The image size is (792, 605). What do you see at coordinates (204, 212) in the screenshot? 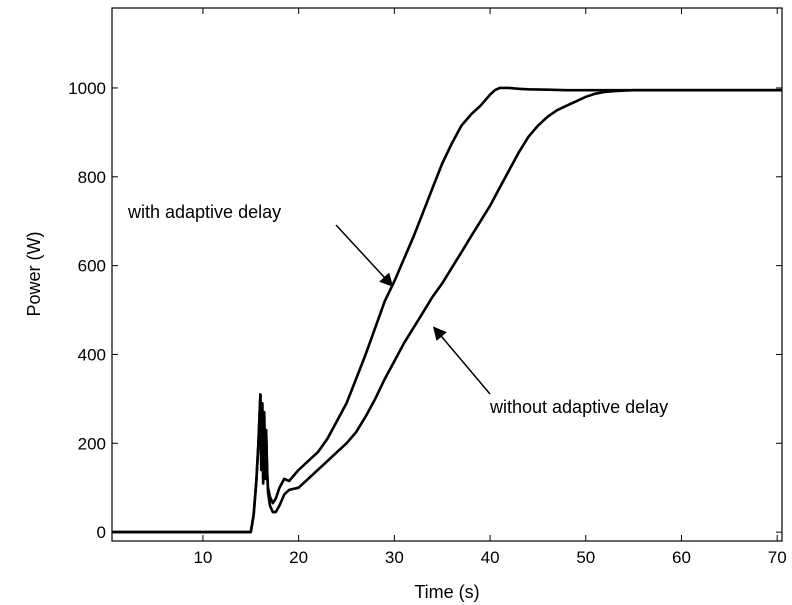
I see `annotation-with-adaptive-delay: with adaptive delay` at bounding box center [204, 212].